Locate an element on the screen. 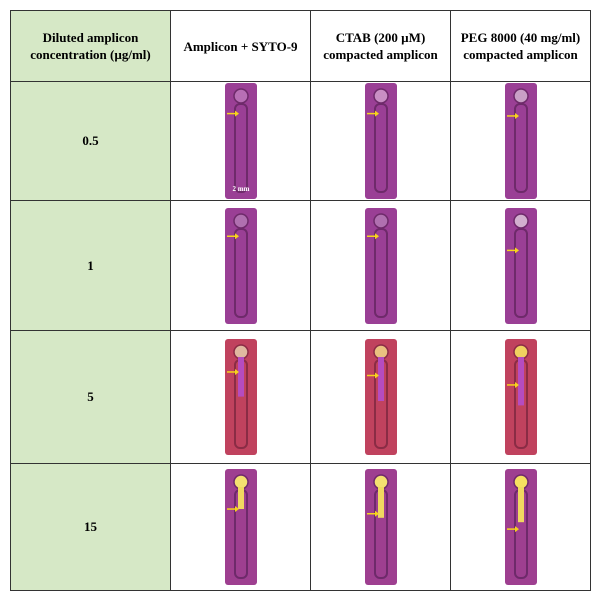  concentration-cell: 0.5 is located at coordinates (90, 141).